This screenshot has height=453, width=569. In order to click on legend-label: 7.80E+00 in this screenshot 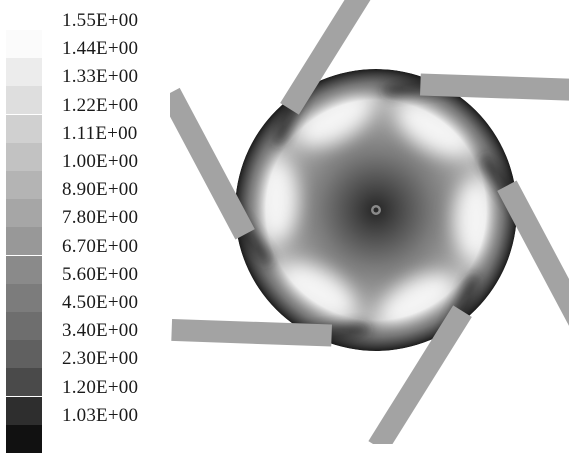, I will do `click(100, 218)`.